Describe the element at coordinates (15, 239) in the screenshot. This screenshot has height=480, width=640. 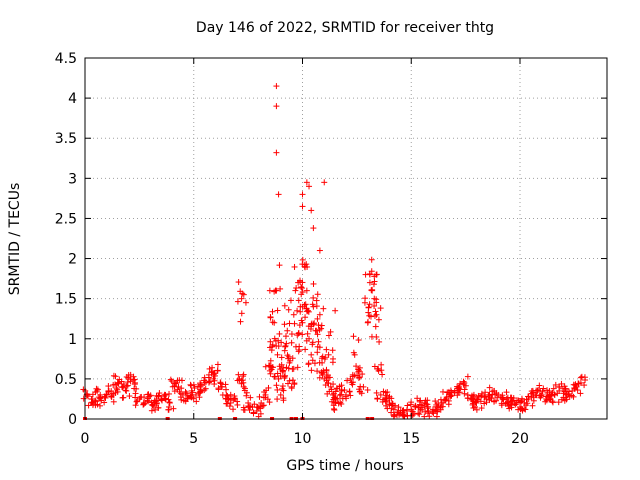
I see `y-axis-label: SRMTID / TECUs` at that location.